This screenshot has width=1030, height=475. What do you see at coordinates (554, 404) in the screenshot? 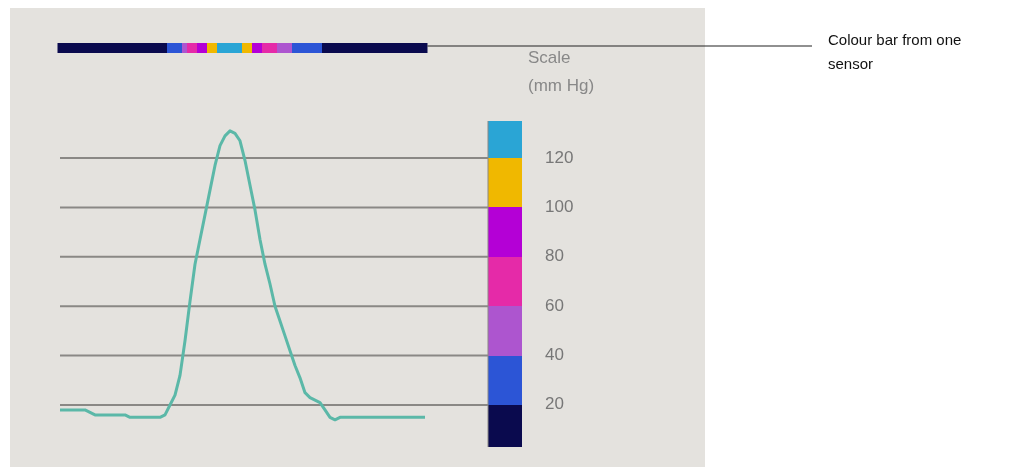
I see `y-tick-label: 20` at bounding box center [554, 404].